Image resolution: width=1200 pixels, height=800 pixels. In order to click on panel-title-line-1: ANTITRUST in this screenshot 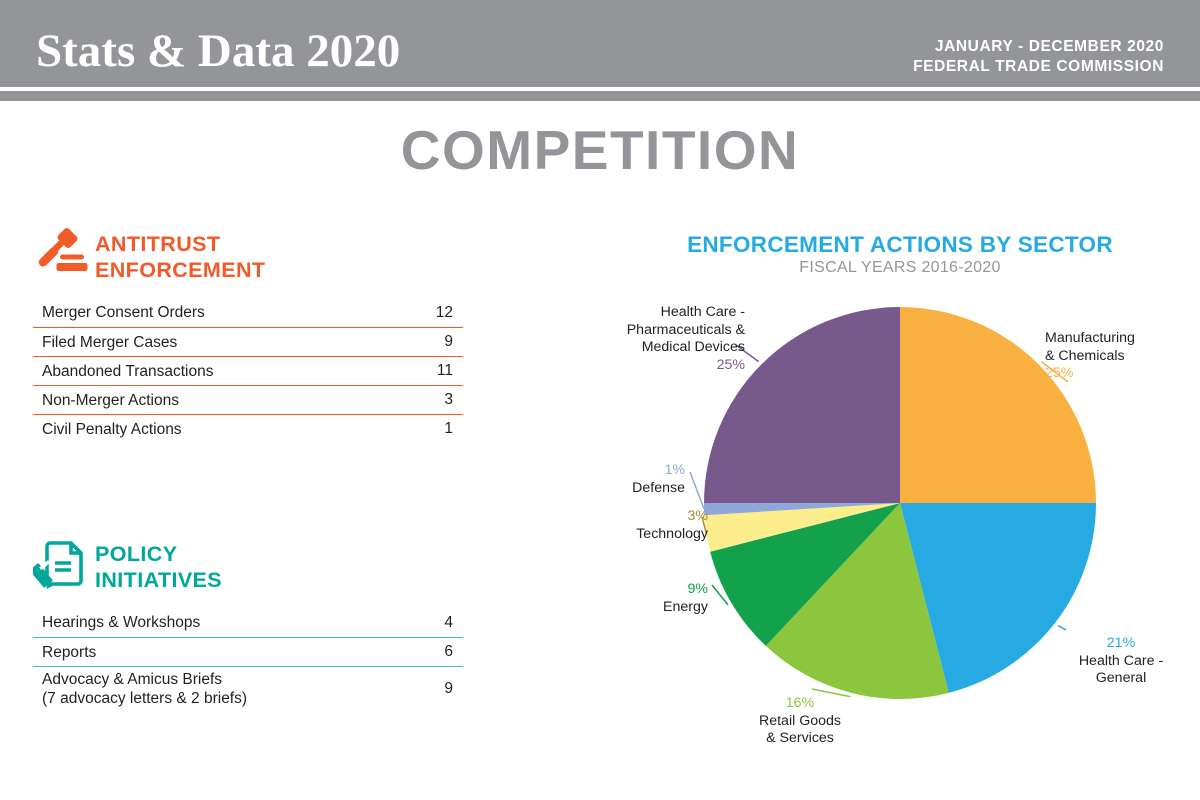, I will do `click(158, 244)`.